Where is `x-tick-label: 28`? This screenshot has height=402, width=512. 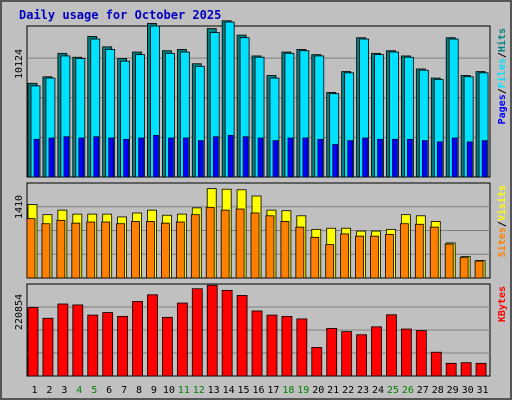
x-tick-label: 28 is located at coordinates (438, 390).